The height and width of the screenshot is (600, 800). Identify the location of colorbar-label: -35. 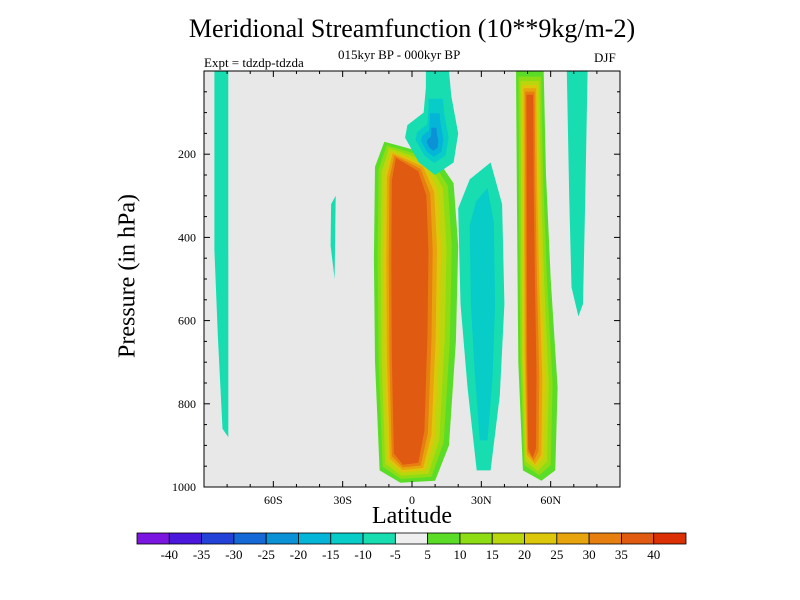
(201, 554).